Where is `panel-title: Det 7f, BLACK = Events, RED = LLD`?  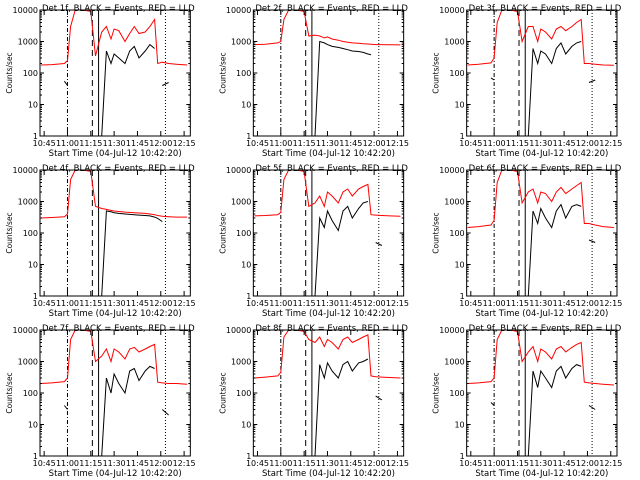 panel-title: Det 7f, BLACK = Events, RED = LLD is located at coordinates (118, 329).